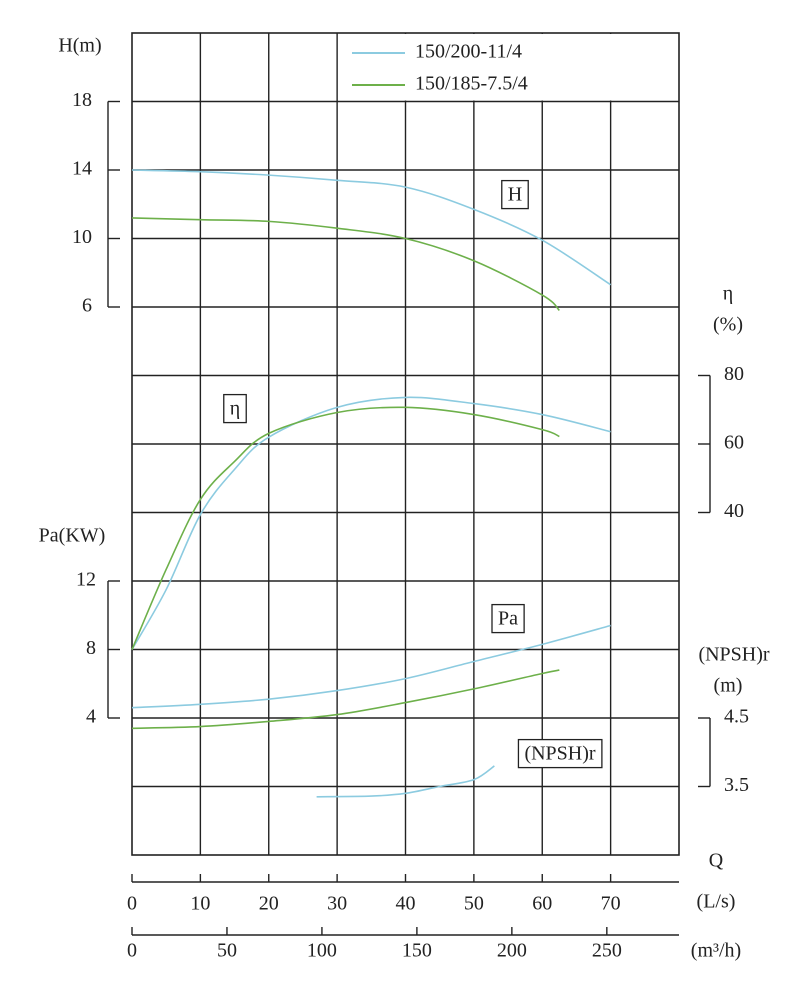 The width and height of the screenshot is (812, 1000). Describe the element at coordinates (322, 951) in the screenshot. I see `x-tick-label: 100` at that location.